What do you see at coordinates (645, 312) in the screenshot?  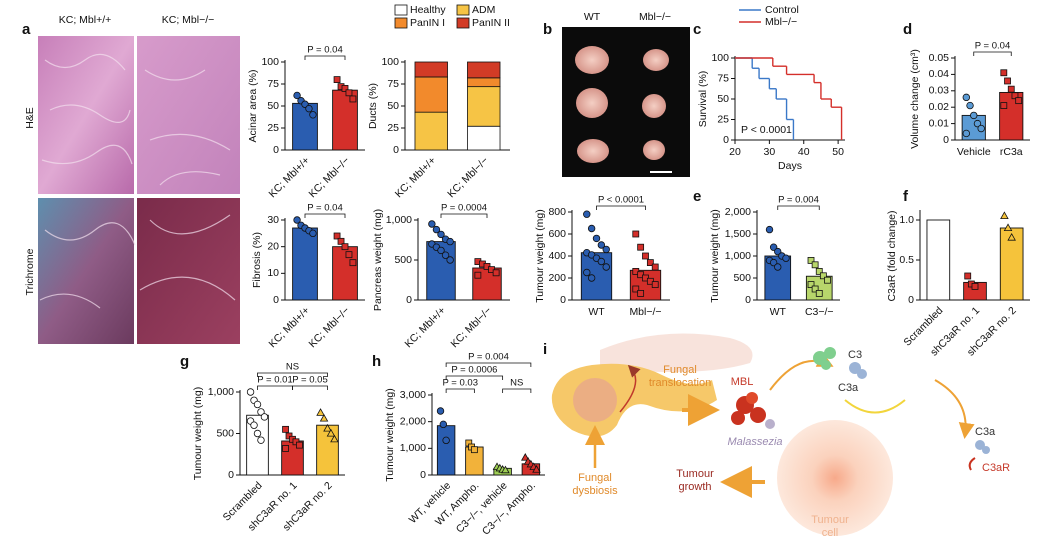 I see `x-tick-label: Mbl−/−` at bounding box center [645, 312].